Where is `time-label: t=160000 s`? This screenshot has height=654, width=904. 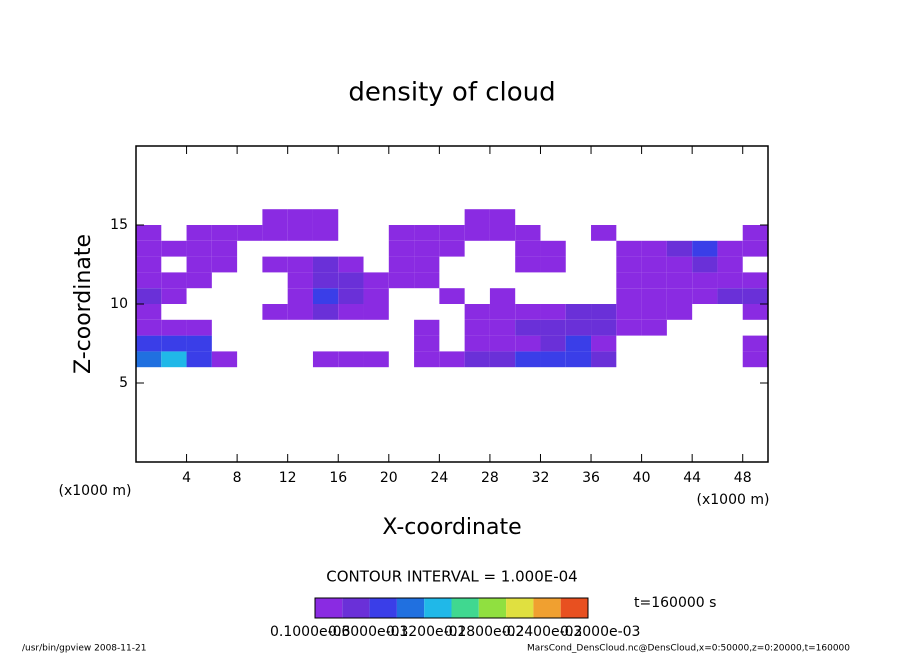
time-label: t=160000 s is located at coordinates (675, 603).